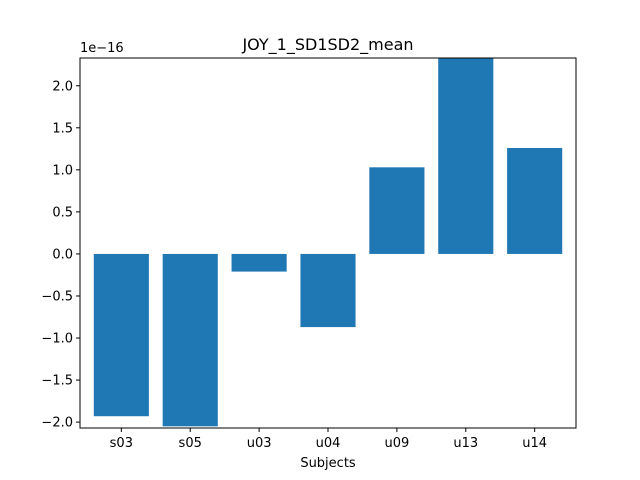  I want to click on y-tick-label: −1.5, so click(57, 381).